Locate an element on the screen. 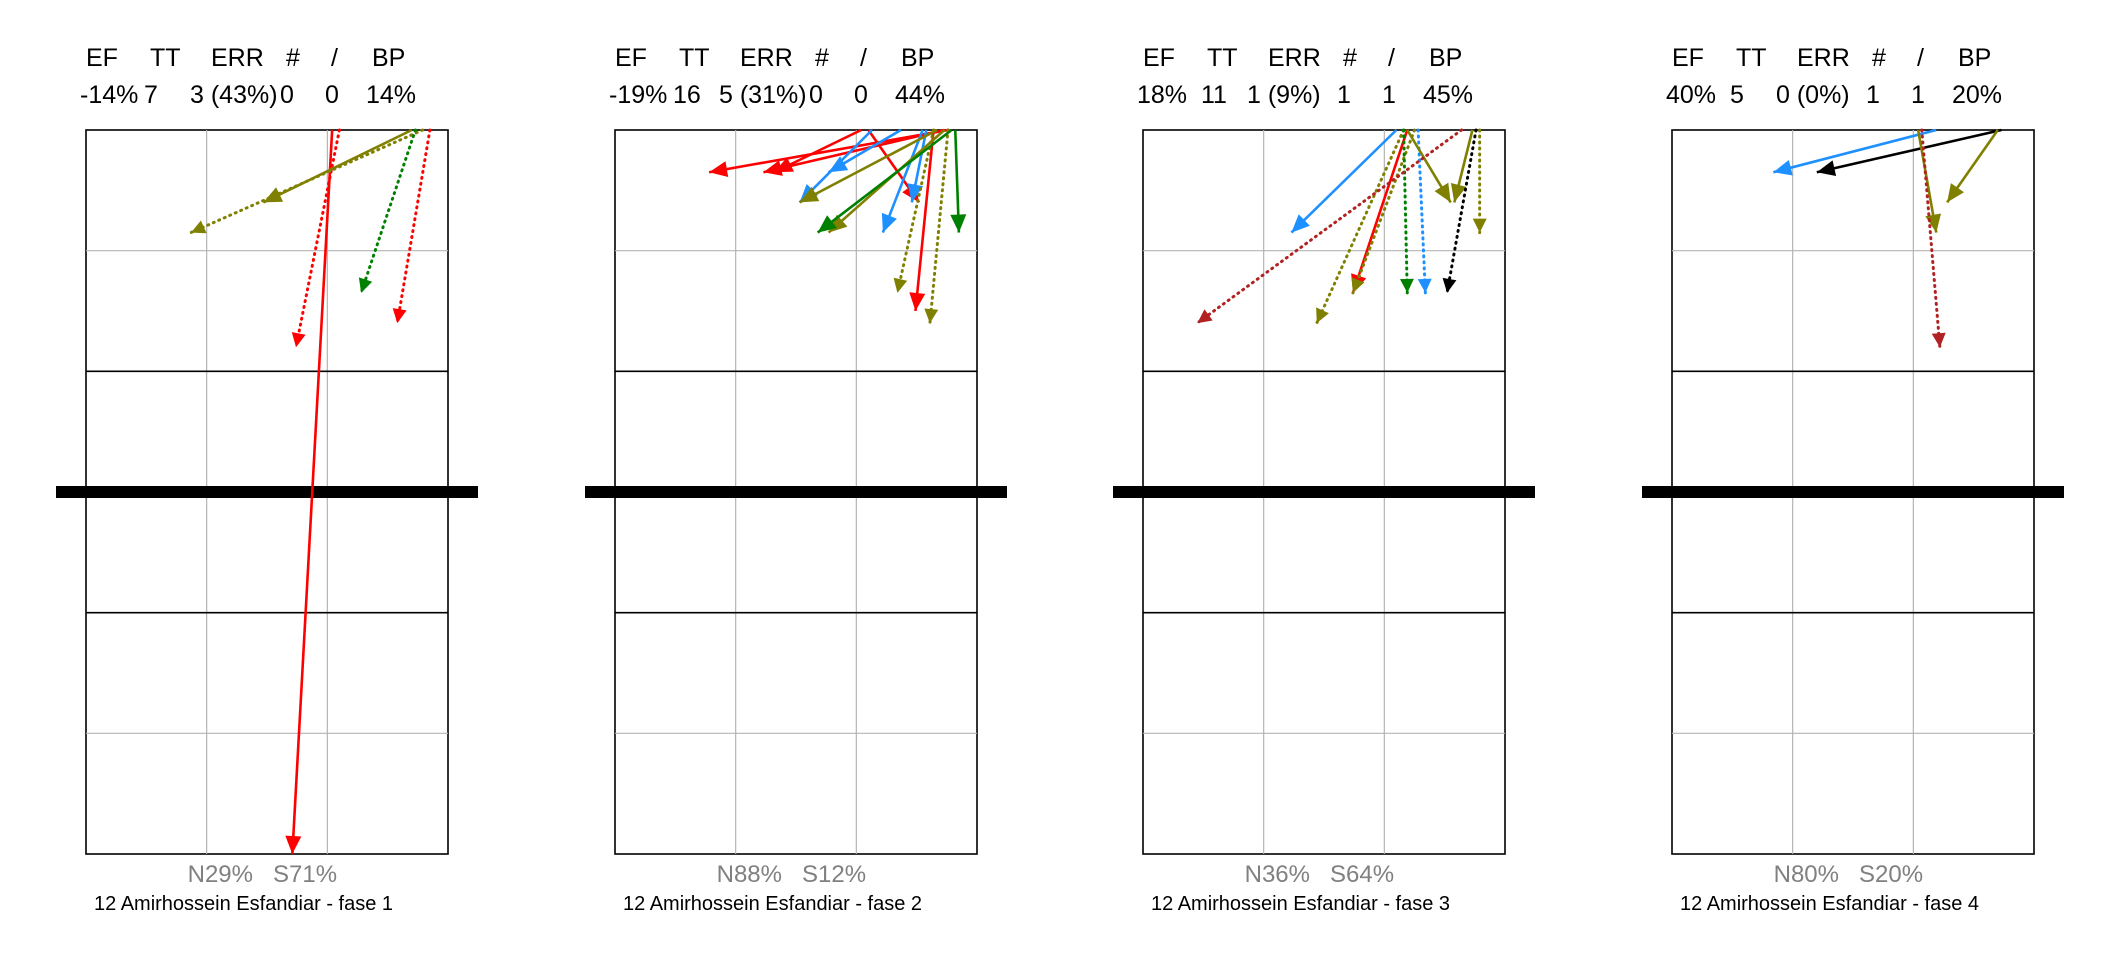 The width and height of the screenshot is (2112, 960). panel-caption: 12 Amirhossein Esfandiar - fase 2 is located at coordinates (772, 904).